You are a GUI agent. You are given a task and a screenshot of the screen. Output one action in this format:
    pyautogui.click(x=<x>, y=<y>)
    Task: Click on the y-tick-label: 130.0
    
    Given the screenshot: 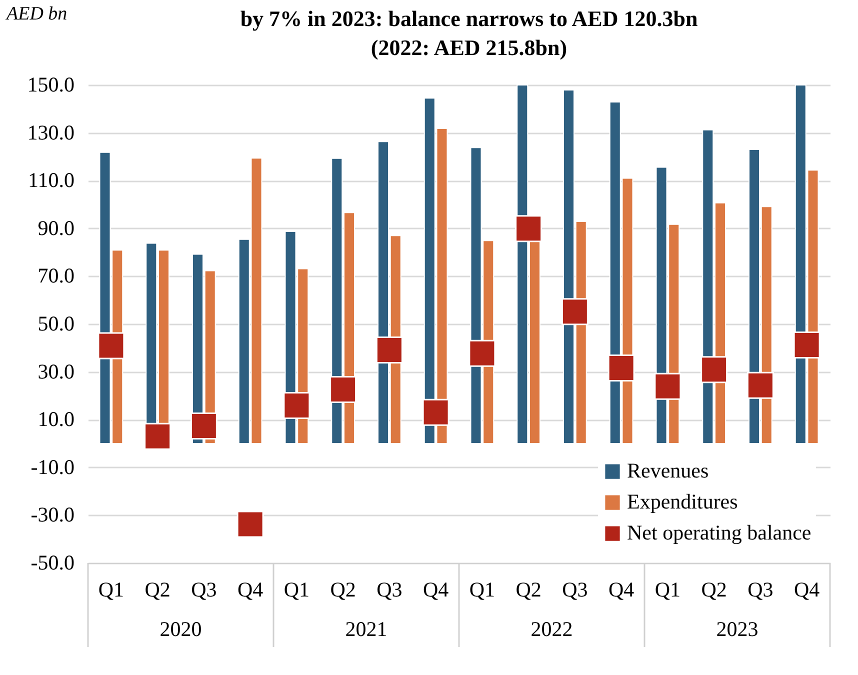 What is the action you would take?
    pyautogui.click(x=50, y=132)
    